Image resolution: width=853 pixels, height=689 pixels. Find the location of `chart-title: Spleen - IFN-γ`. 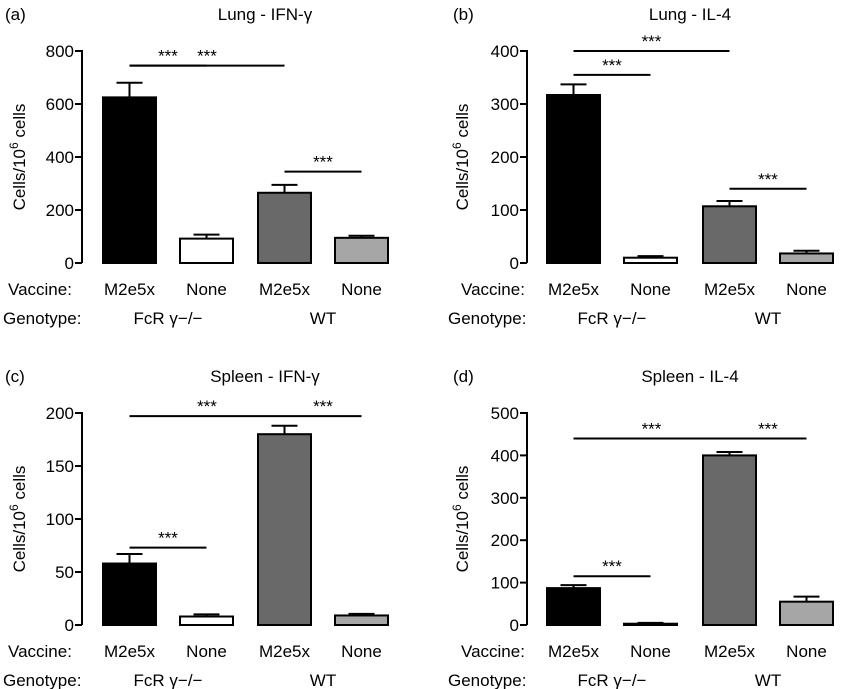

chart-title: Spleen - IFN-γ is located at coordinates (265, 376).